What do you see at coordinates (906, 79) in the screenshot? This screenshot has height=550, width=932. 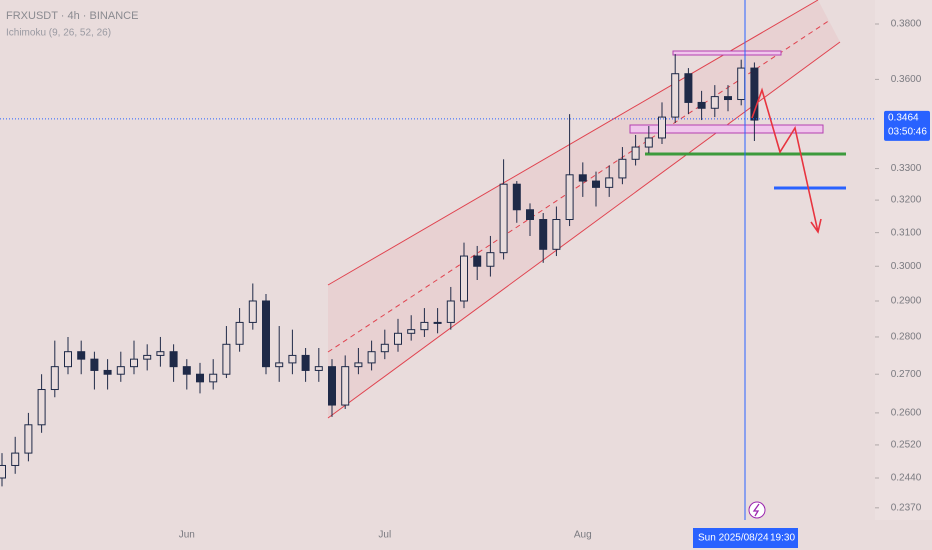 I see `y-tick-label: 0.3600` at bounding box center [906, 79].